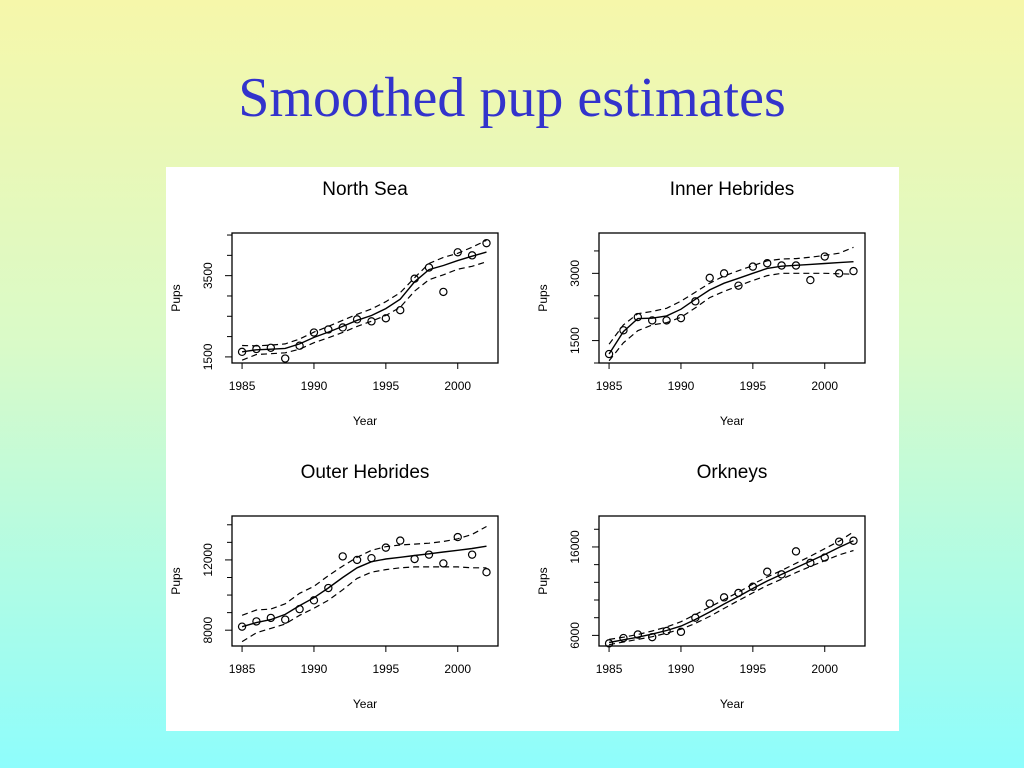  What do you see at coordinates (208, 275) in the screenshot?
I see `y-tick-label: 3500` at bounding box center [208, 275].